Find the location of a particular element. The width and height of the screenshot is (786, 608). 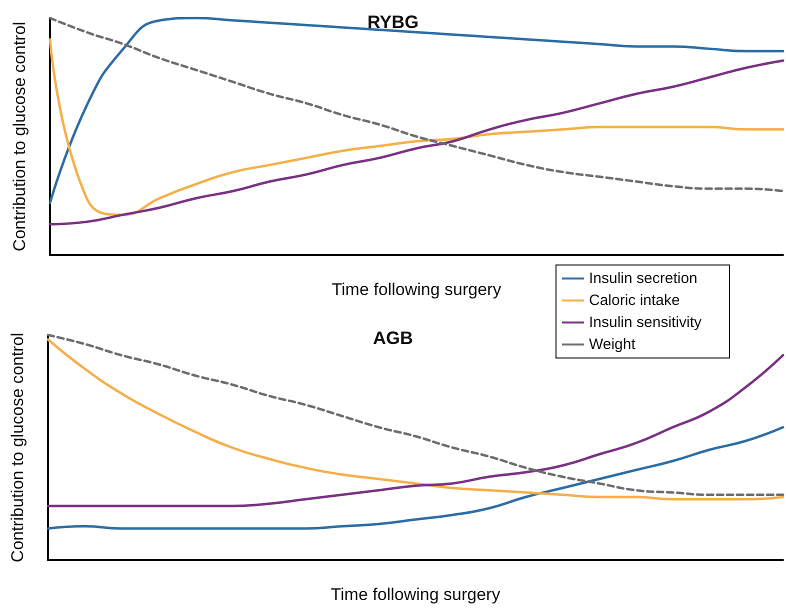

legend-label: Caloric intake is located at coordinates (634, 300).